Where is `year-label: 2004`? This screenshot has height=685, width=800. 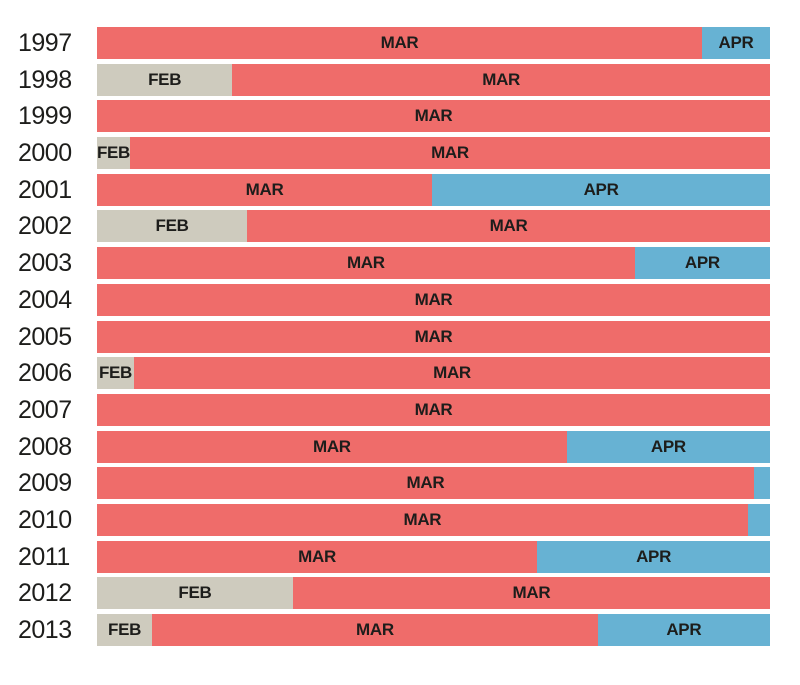
year-label: 2004 is located at coordinates (45, 299).